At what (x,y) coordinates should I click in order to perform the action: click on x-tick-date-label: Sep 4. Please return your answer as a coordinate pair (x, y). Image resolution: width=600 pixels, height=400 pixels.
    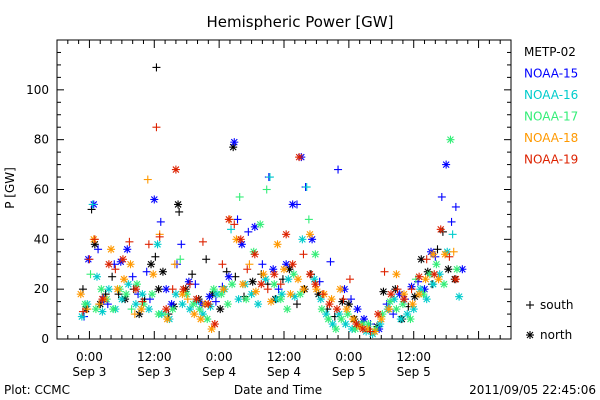
    Looking at the image, I should click on (284, 372).